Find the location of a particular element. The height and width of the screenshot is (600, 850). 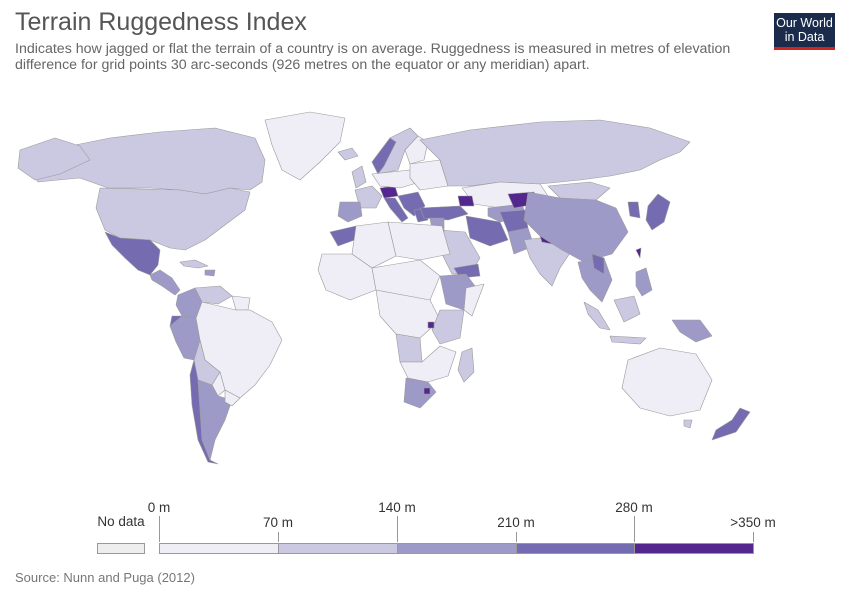

logo-line-1: Our World is located at coordinates (804, 23).